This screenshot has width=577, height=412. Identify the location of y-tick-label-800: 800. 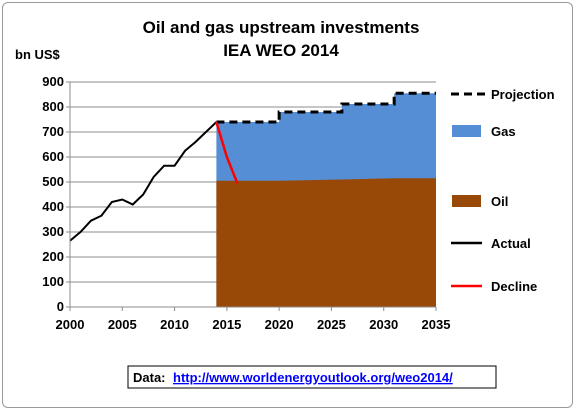
(53, 106).